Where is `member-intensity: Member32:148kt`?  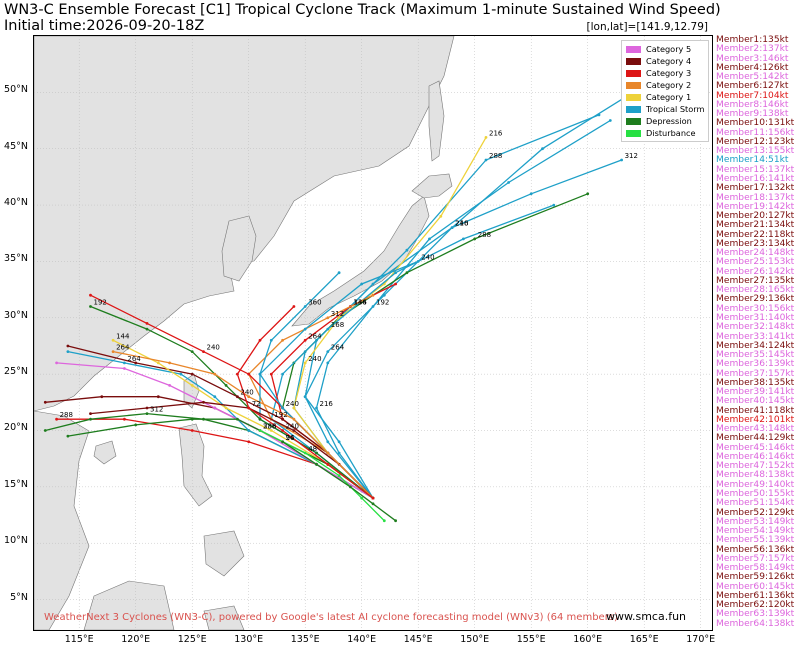 member-intensity: Member32:148kt is located at coordinates (755, 327).